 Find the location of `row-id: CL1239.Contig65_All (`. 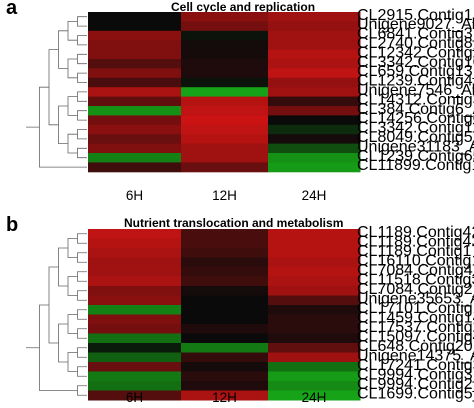

row-id: CL1239.Contig65_All ( is located at coordinates (415, 156).